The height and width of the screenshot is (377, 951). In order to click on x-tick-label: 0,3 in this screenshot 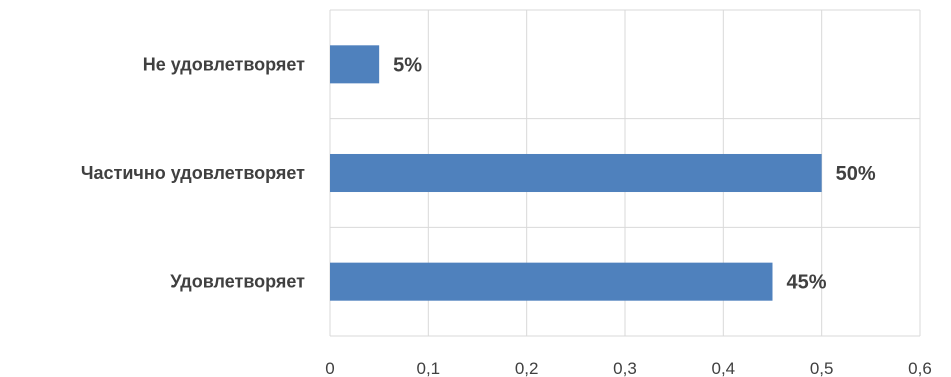, I will do `click(625, 368)`.